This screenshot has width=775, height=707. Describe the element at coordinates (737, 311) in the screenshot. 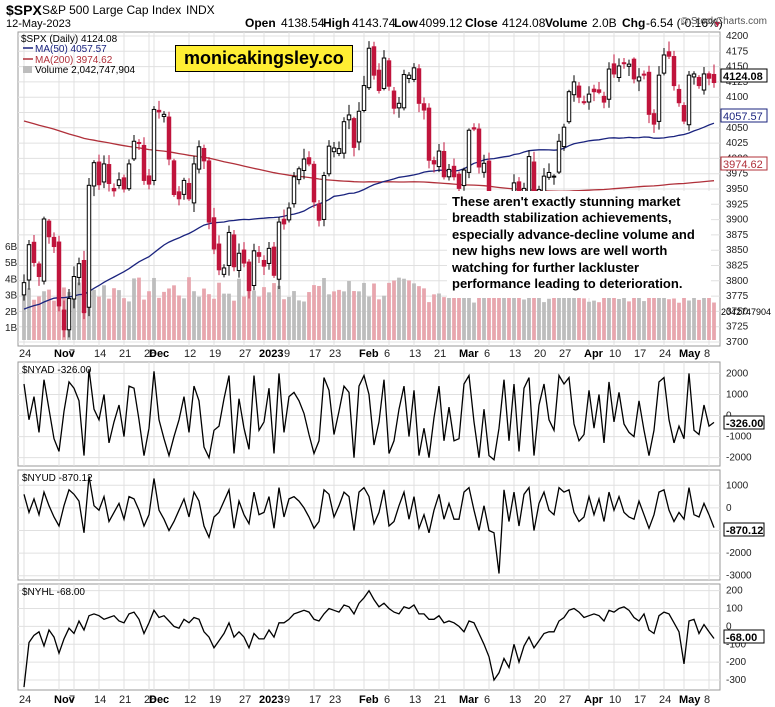

I see `price-tick-label: 3750` at that location.